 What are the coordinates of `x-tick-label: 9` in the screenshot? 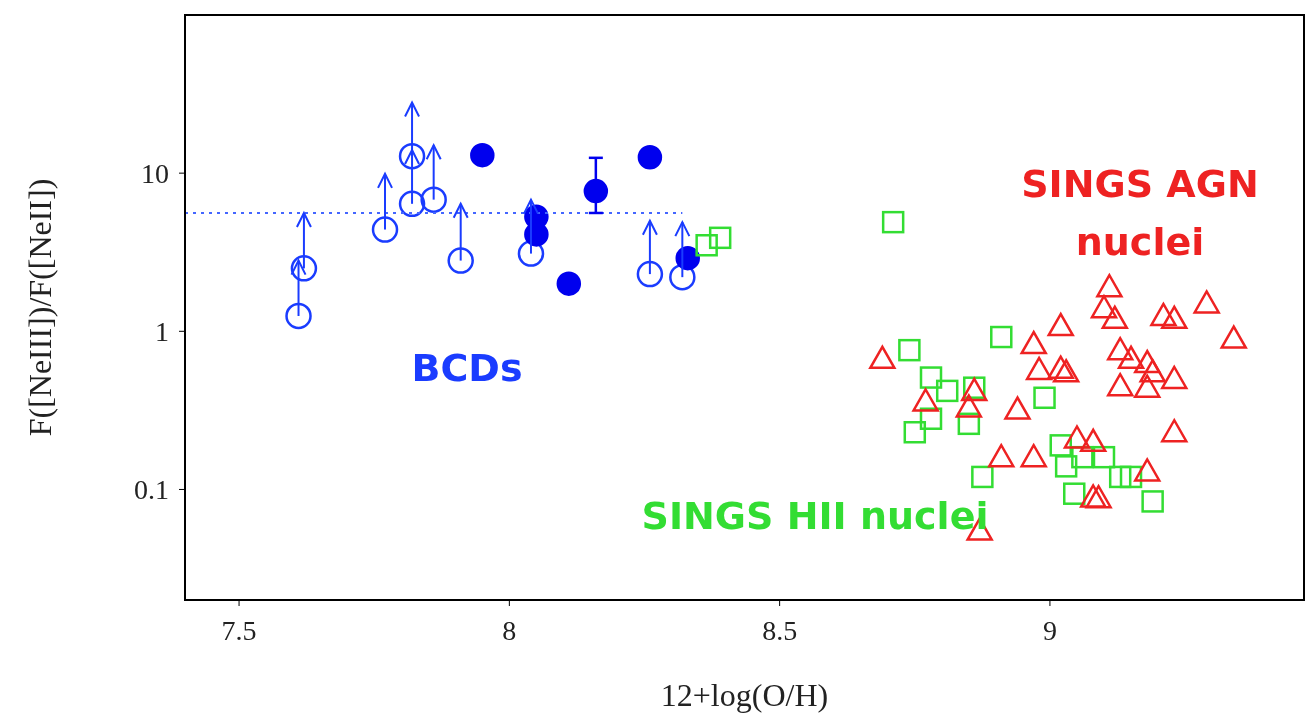 It's located at (1049, 630).